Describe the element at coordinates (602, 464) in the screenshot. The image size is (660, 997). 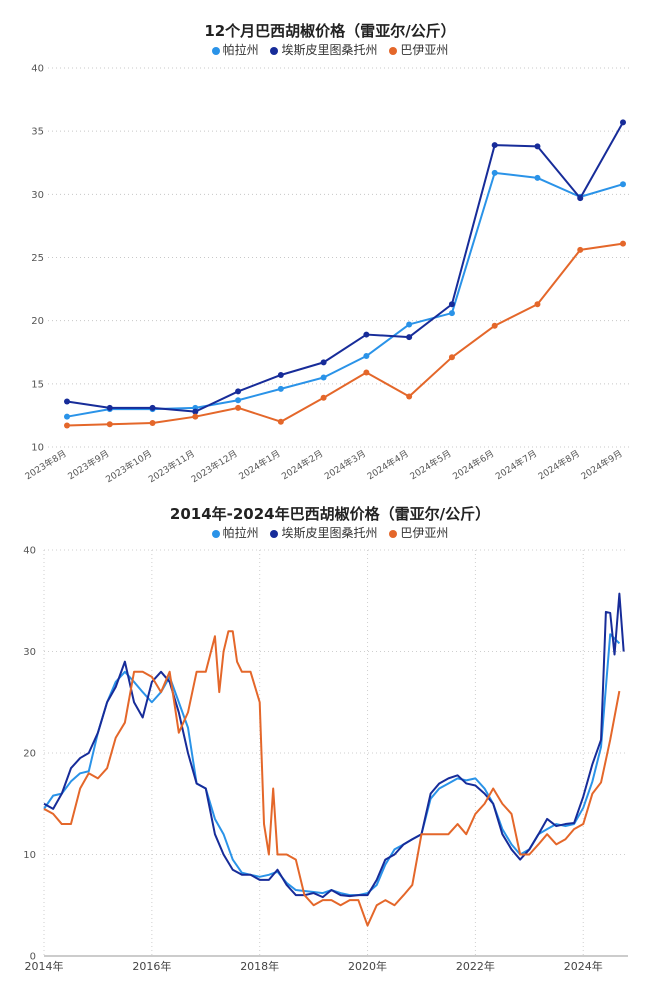
I see `x-tick-label: 2024年9月` at that location.